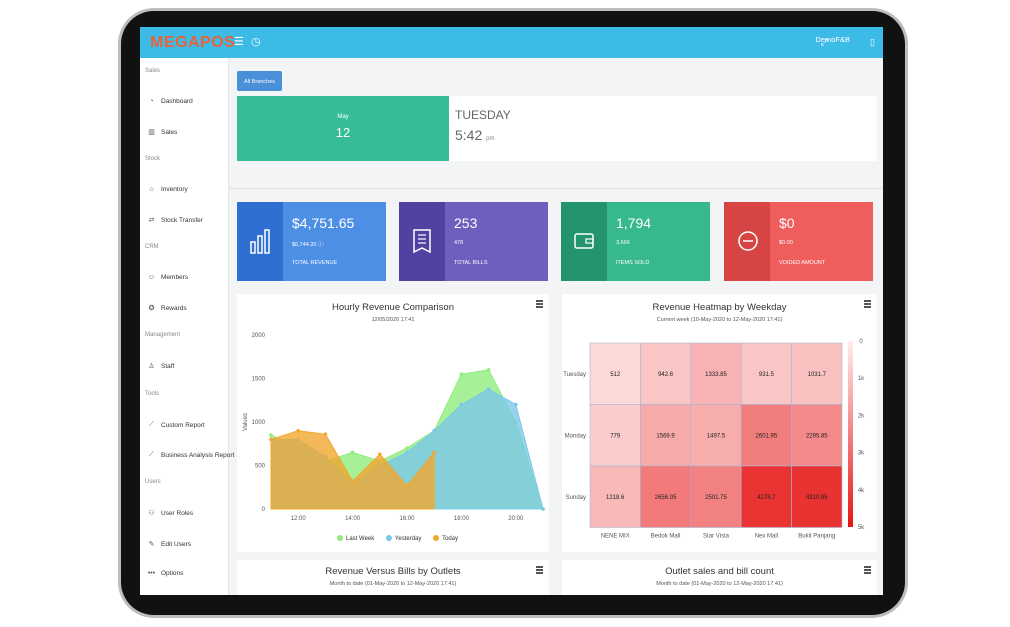  I want to click on x-tick-label: 16:00, so click(407, 519).